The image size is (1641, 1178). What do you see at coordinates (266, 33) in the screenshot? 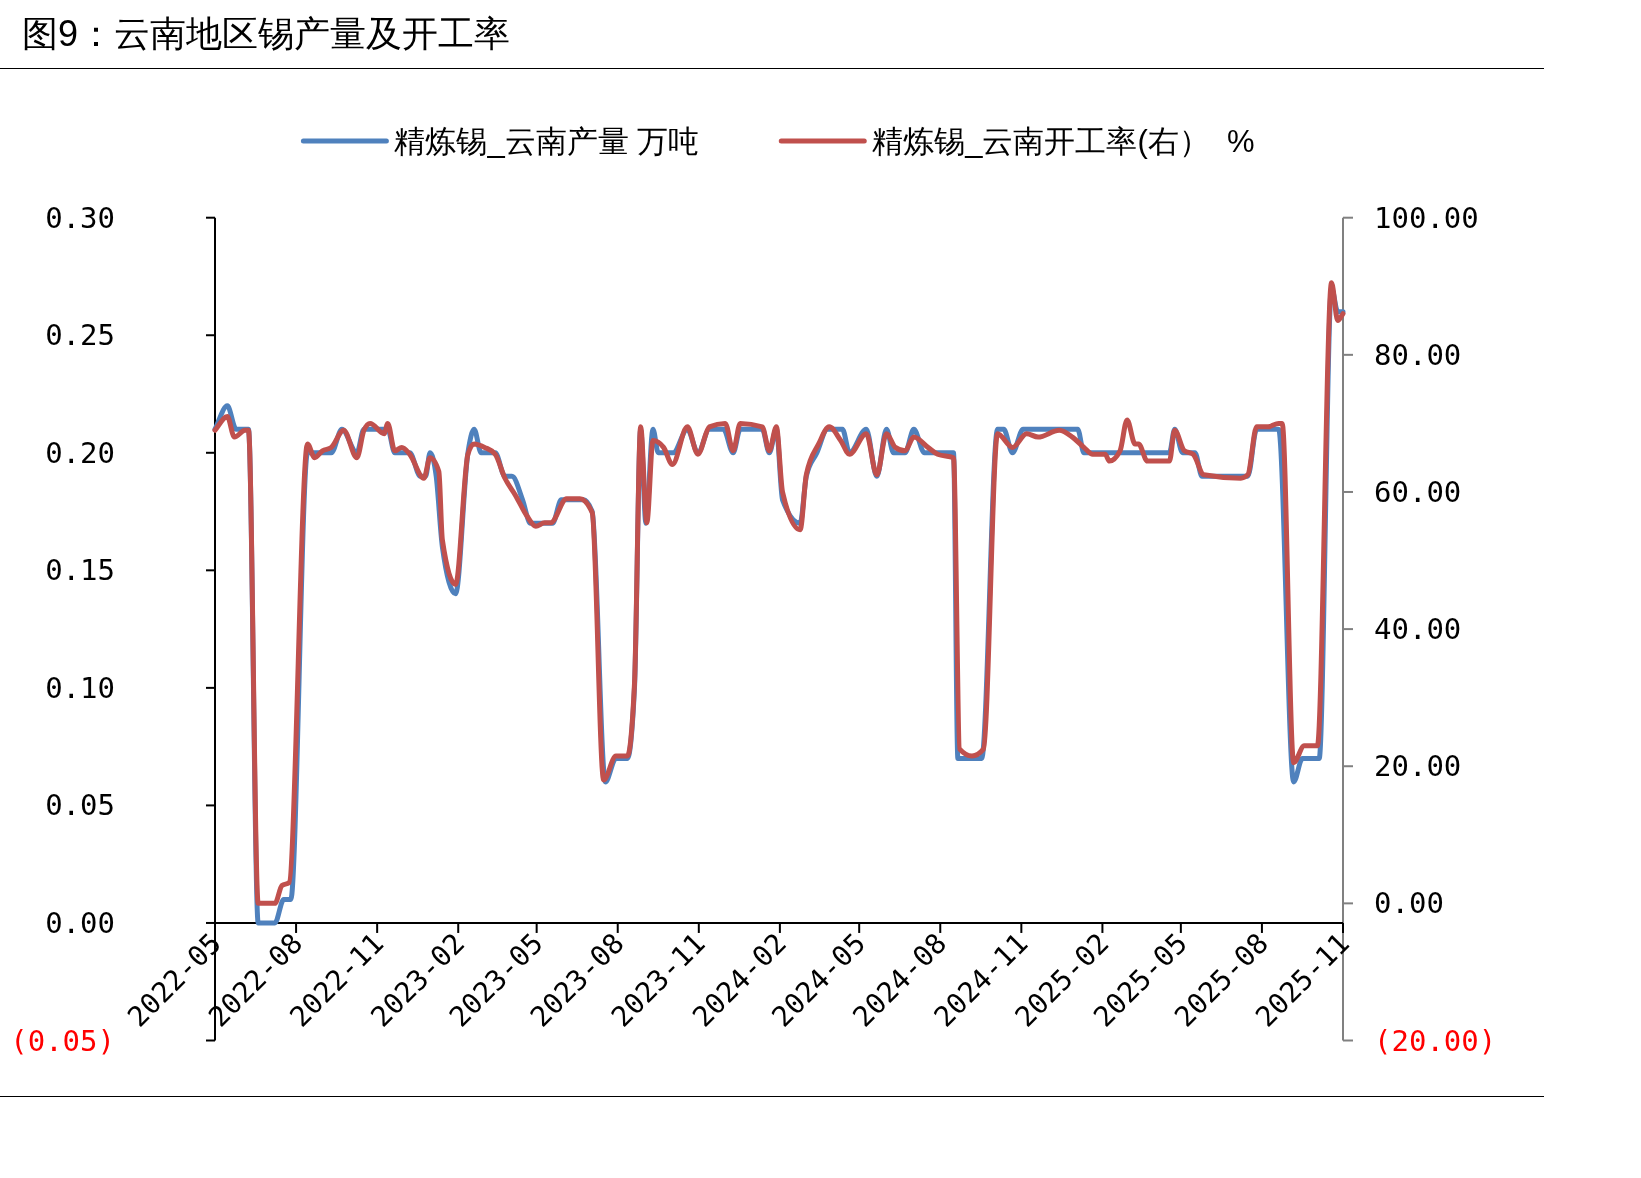
I see `chart-title: 图9：云南地区锡产量及开工率` at bounding box center [266, 33].